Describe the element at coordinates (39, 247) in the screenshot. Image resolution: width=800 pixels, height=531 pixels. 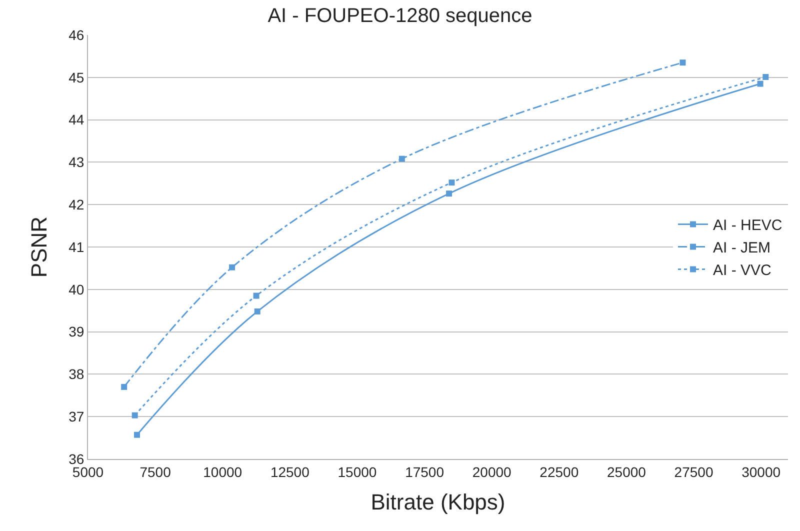
I see `y-axis-title: PSNR` at that location.